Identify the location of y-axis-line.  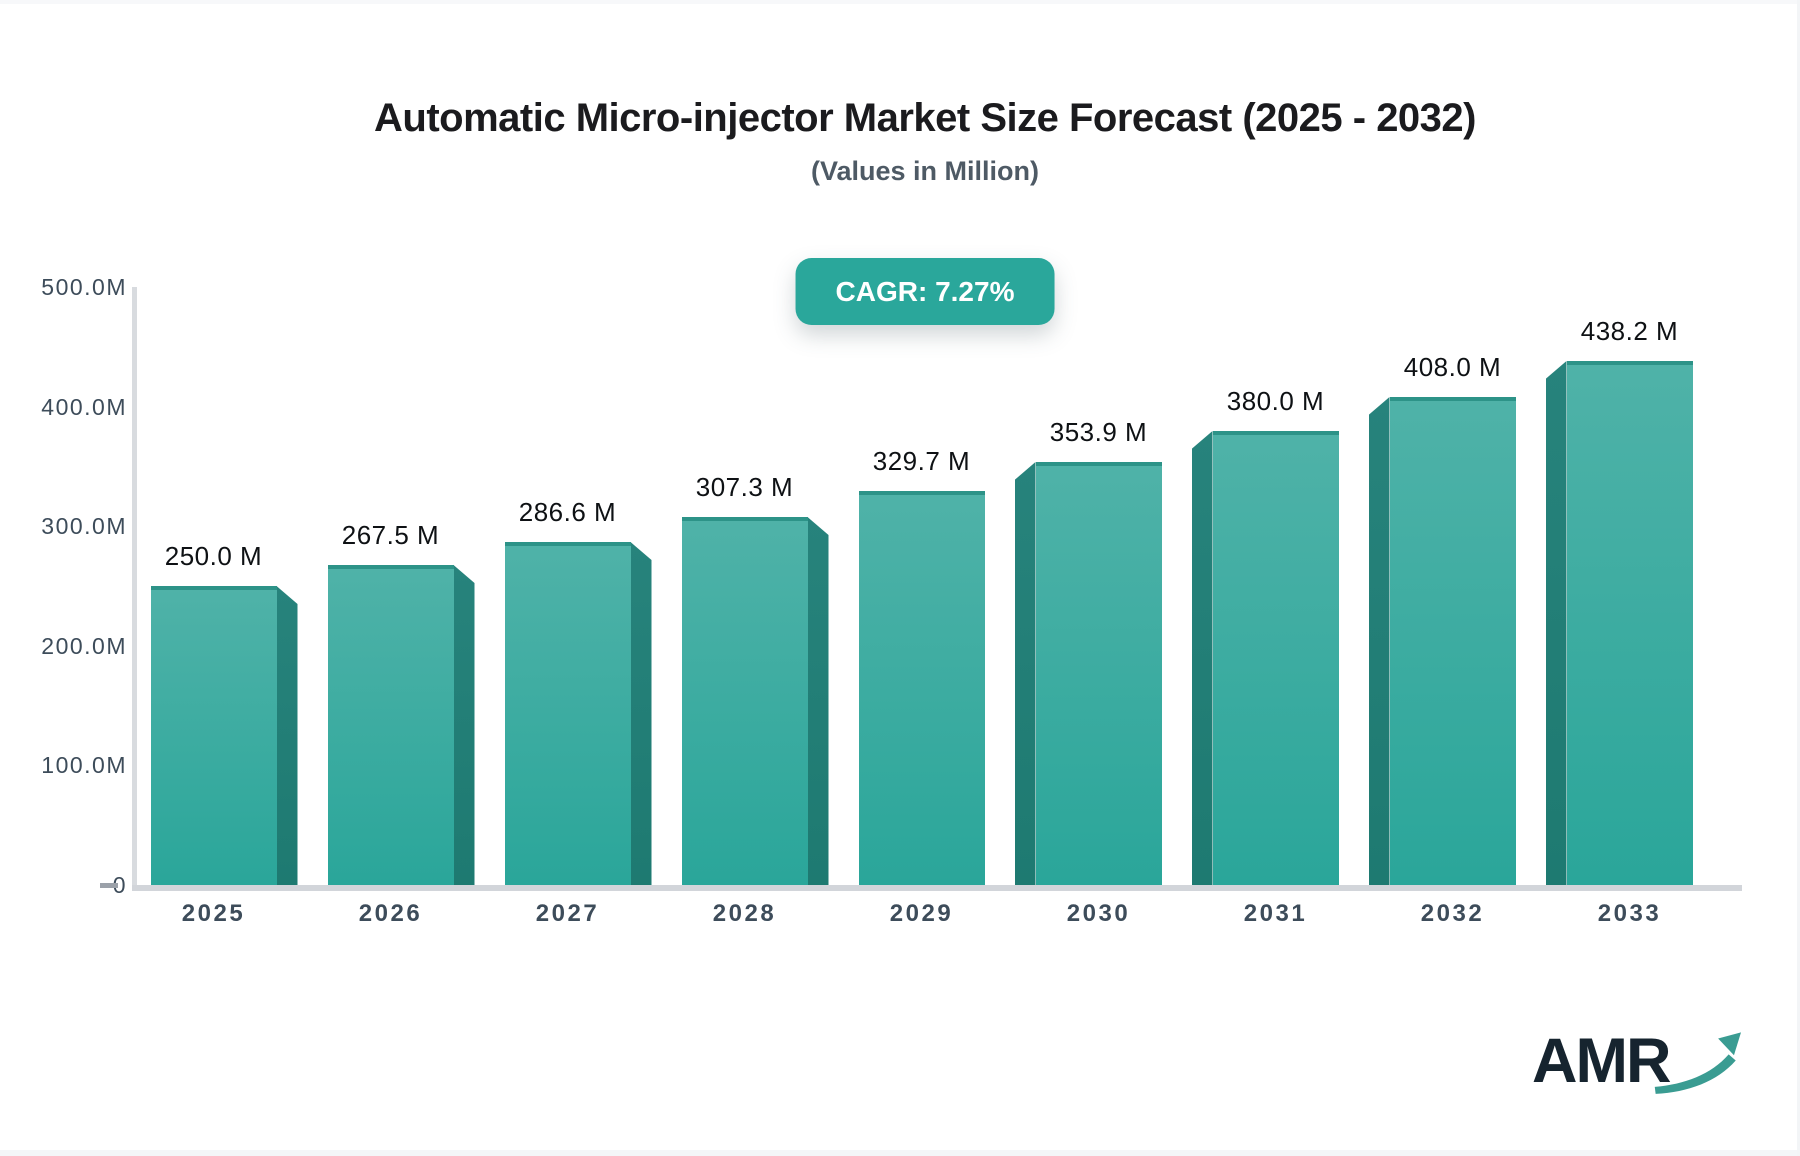
(134, 586).